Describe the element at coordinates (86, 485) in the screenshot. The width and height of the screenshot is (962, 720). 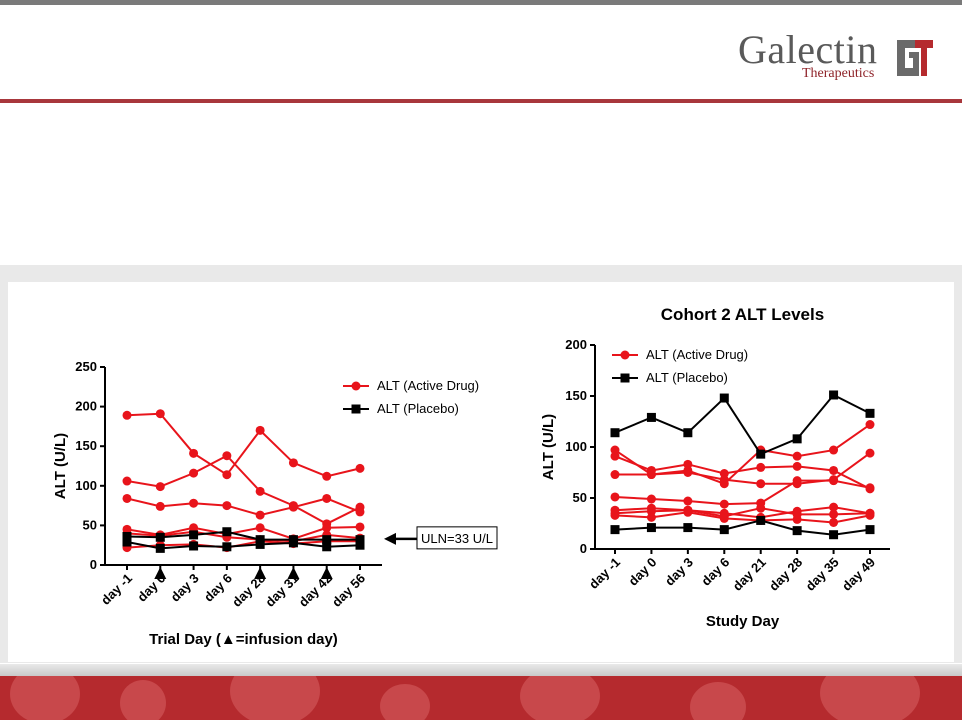
I see `y-tick-label: 100` at that location.